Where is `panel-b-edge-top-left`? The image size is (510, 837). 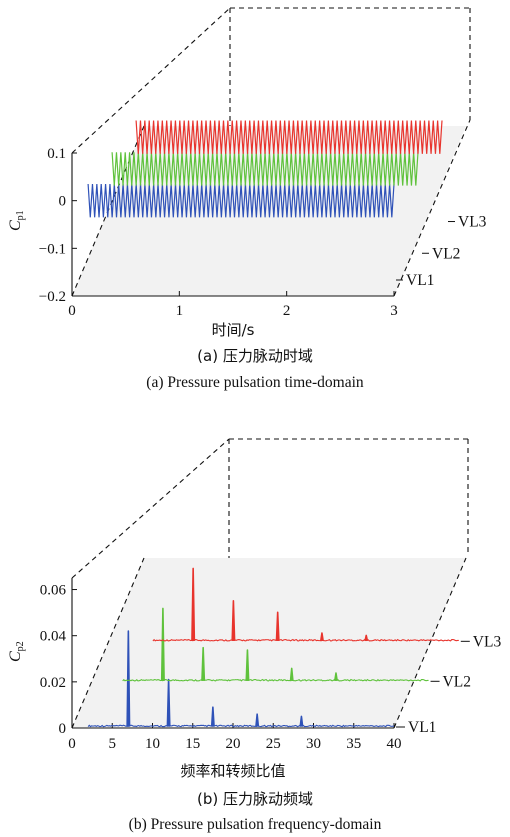 panel-b-edge-top-left is located at coordinates (150, 508).